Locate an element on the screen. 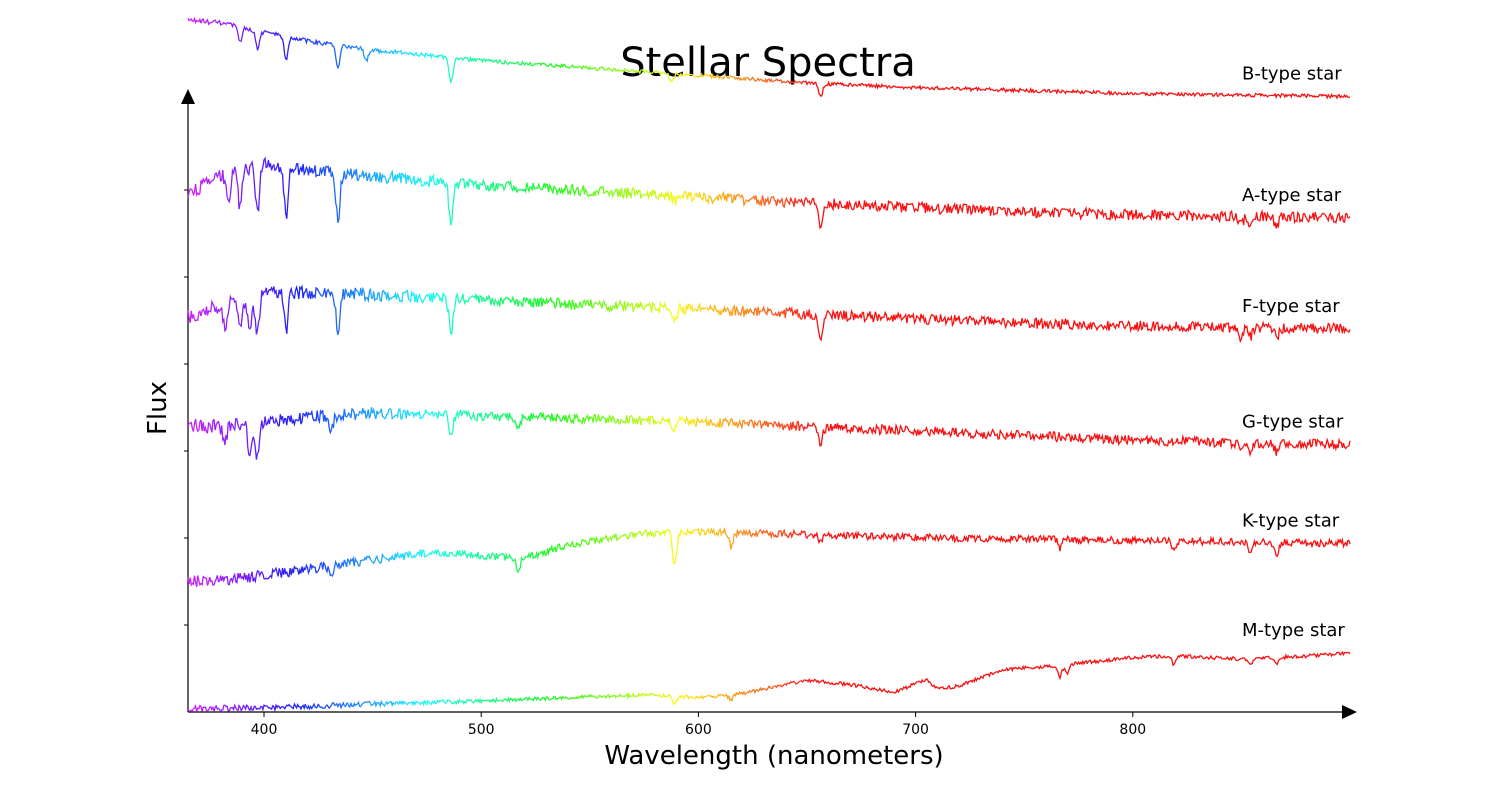  series-g-type-star is located at coordinates (769, 433).